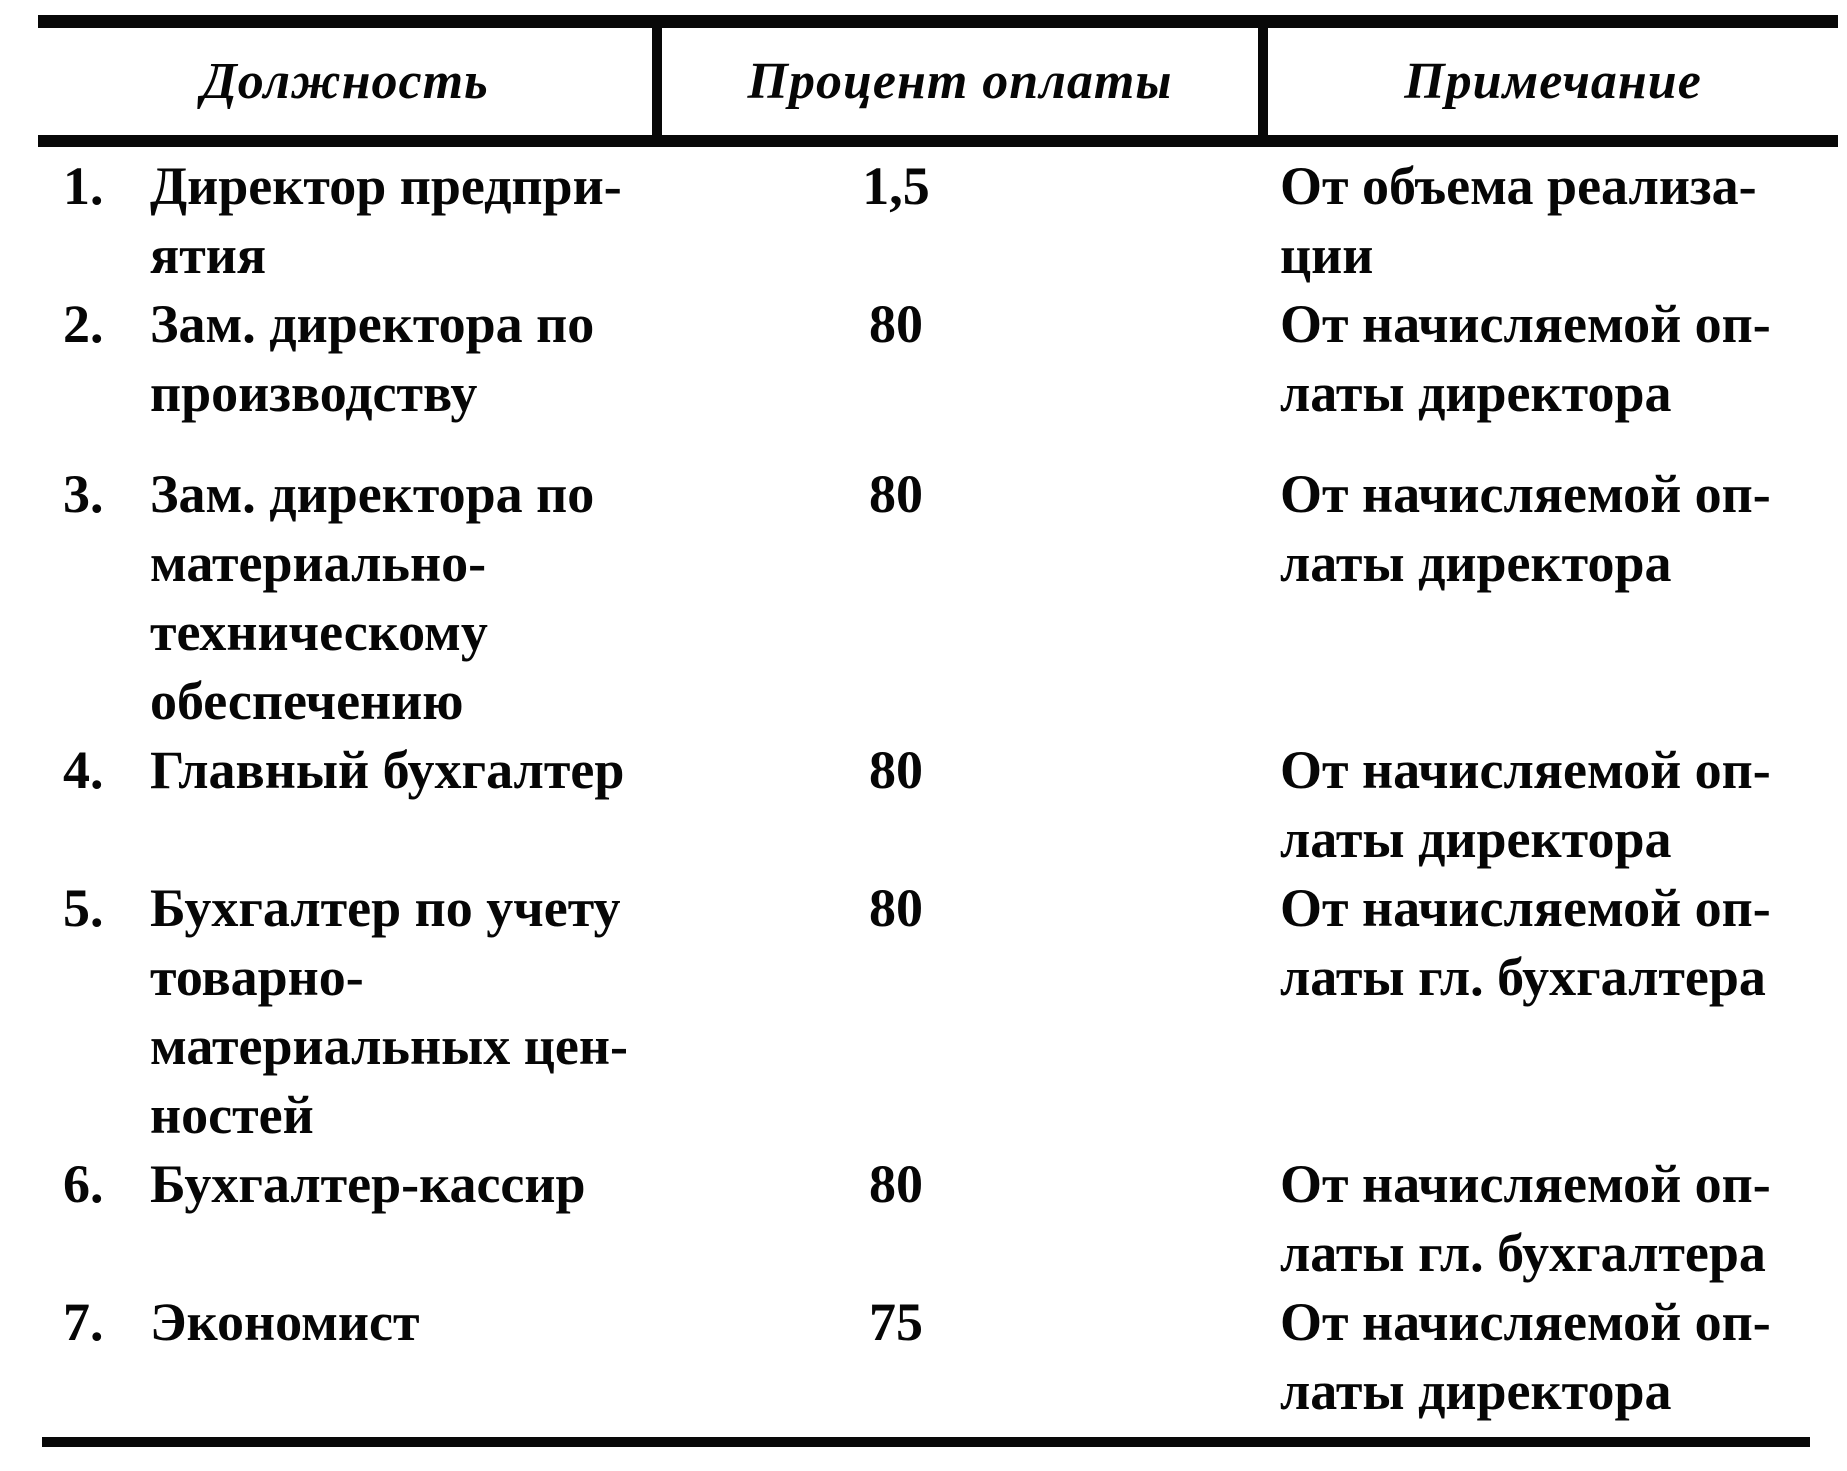 The image size is (1847, 1471). Describe the element at coordinates (896, 186) in the screenshot. I see `percent-cell: 1,5` at that location.